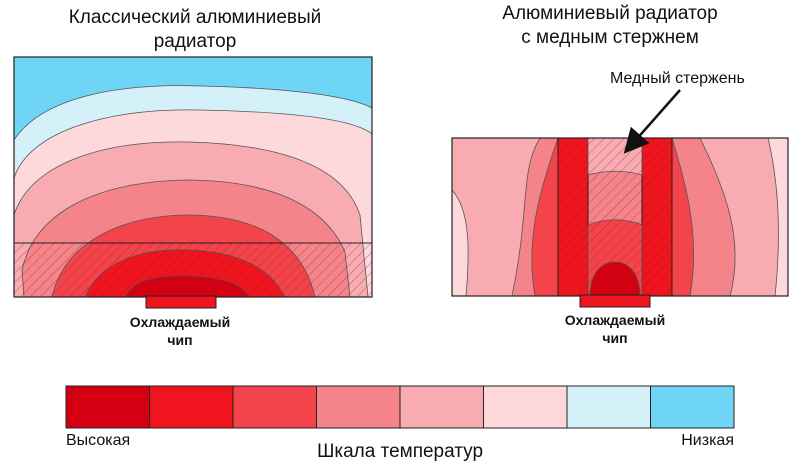  What do you see at coordinates (615, 320) in the screenshot?
I see `right-chip-label-line1: Охлаждаемый` at bounding box center [615, 320].